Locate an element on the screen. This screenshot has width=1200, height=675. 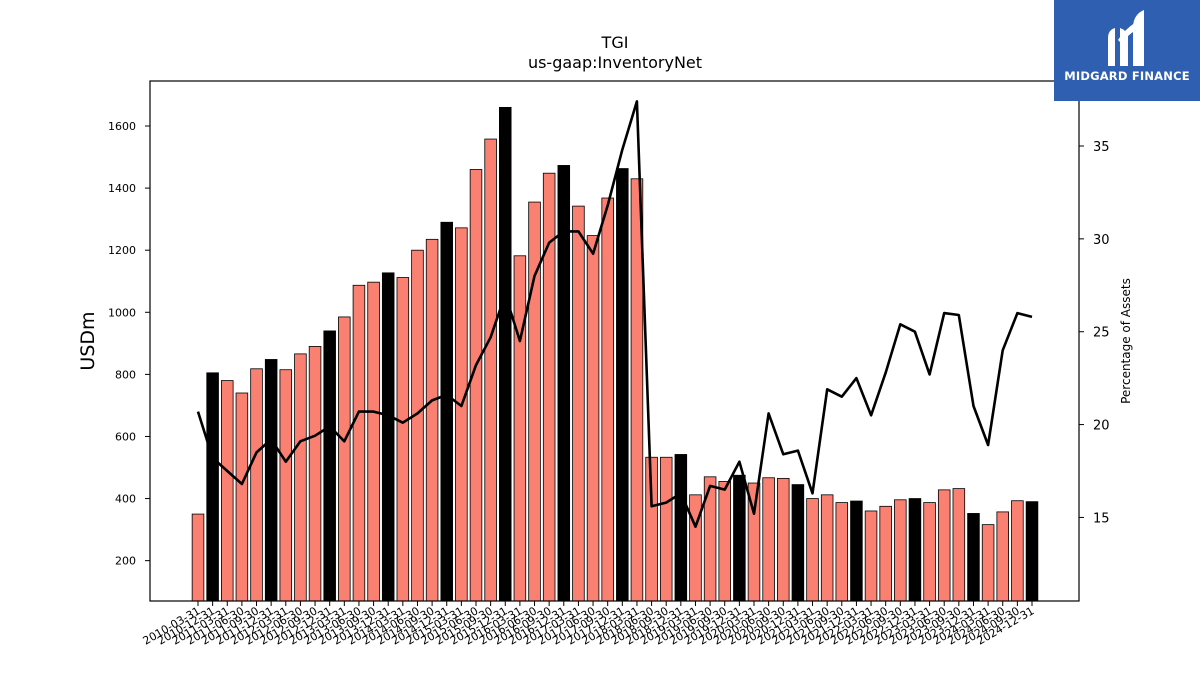
logo-text: MIDGARD FINANCE is located at coordinates (1127, 76).